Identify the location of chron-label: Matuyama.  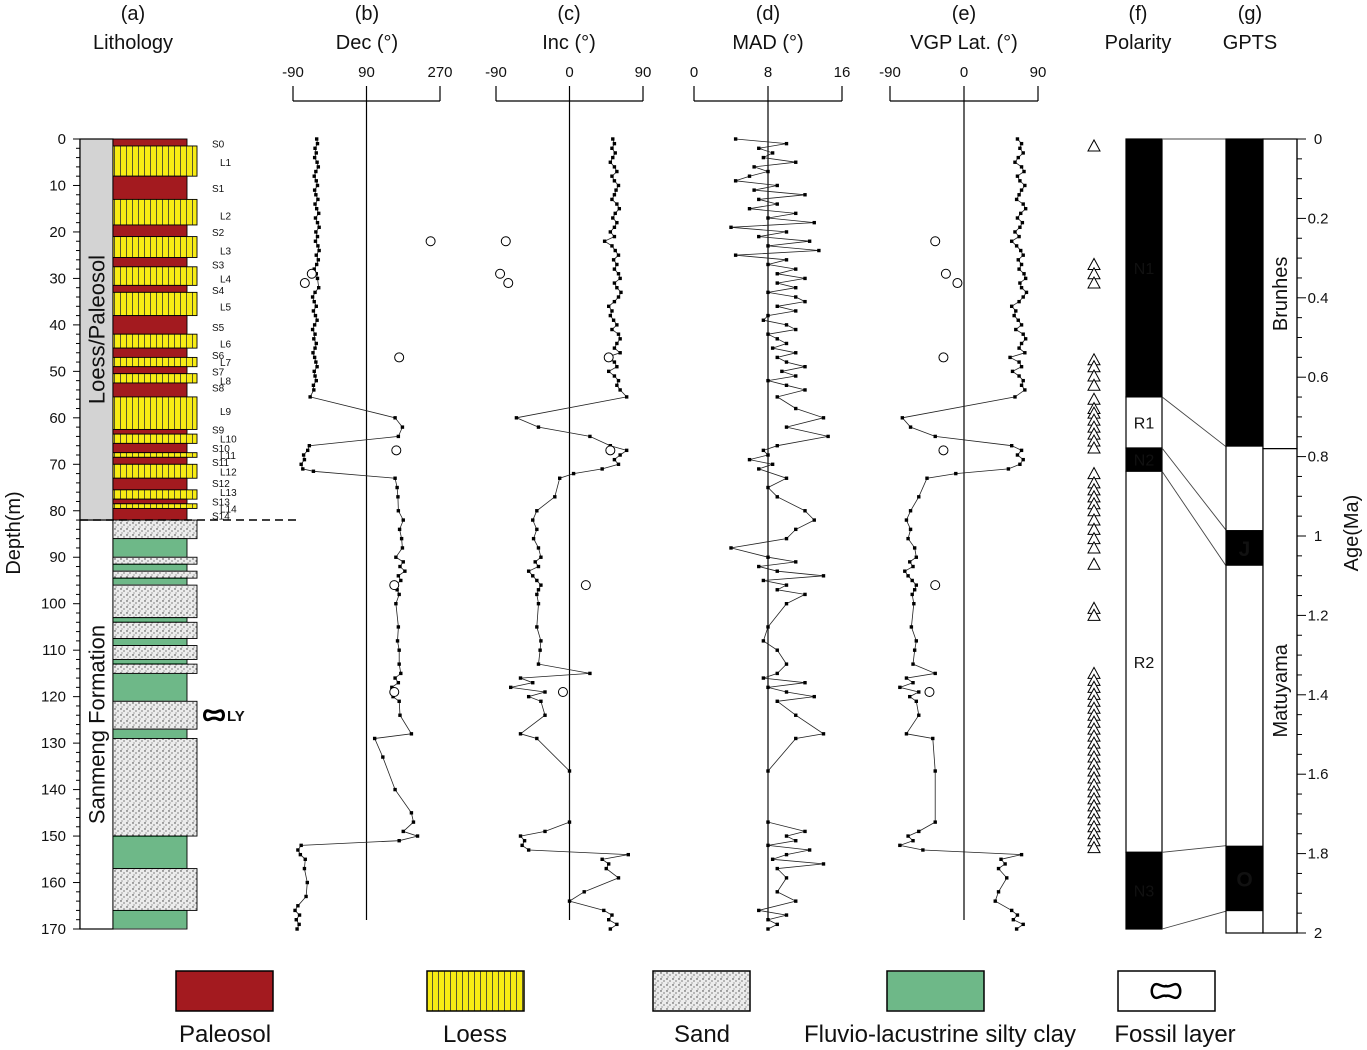
(1281, 690).